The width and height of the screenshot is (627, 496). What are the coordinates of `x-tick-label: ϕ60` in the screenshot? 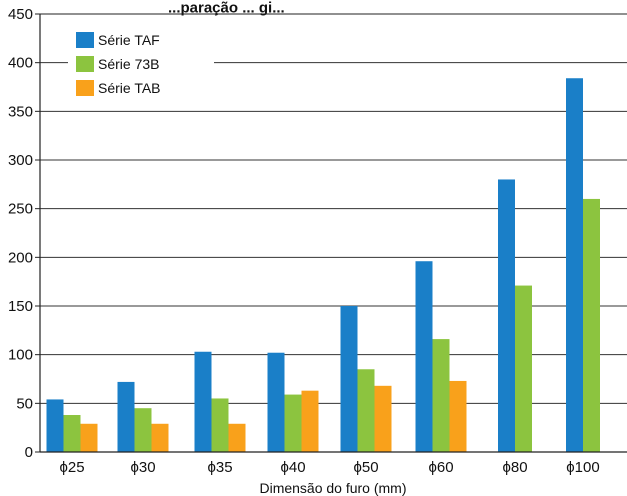 It's located at (440, 467).